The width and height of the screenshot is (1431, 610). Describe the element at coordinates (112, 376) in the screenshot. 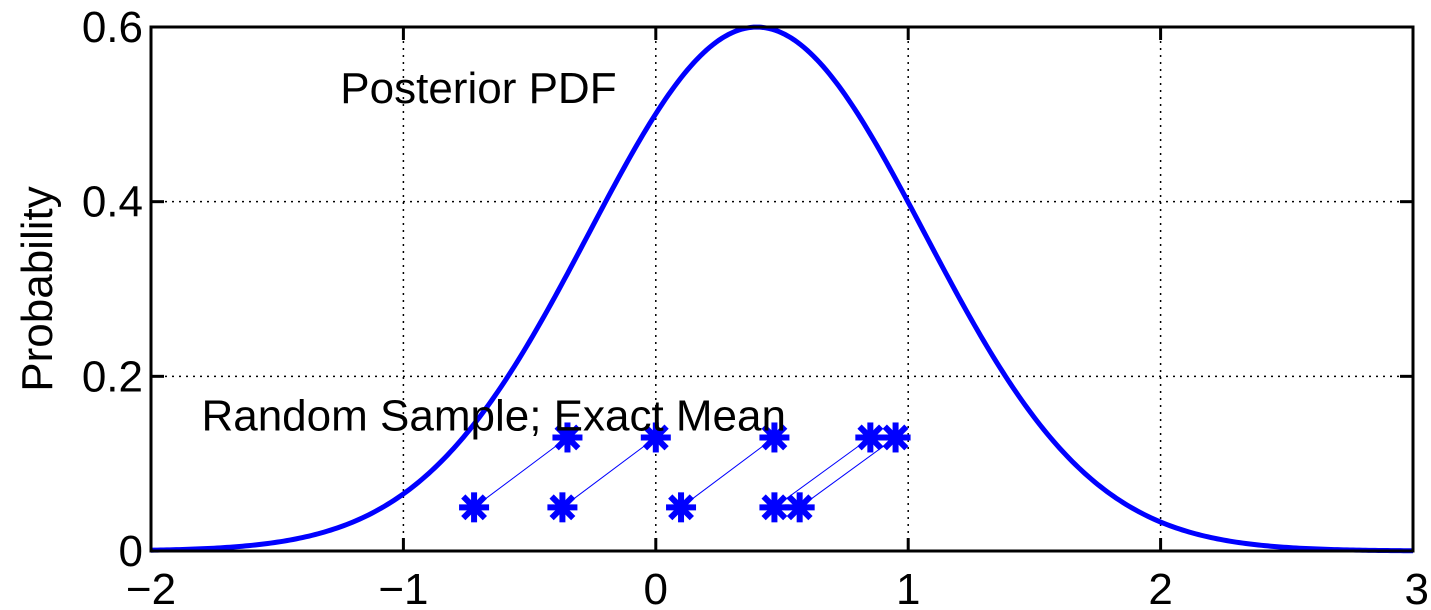

I see `y-tick-label: 0.2` at that location.